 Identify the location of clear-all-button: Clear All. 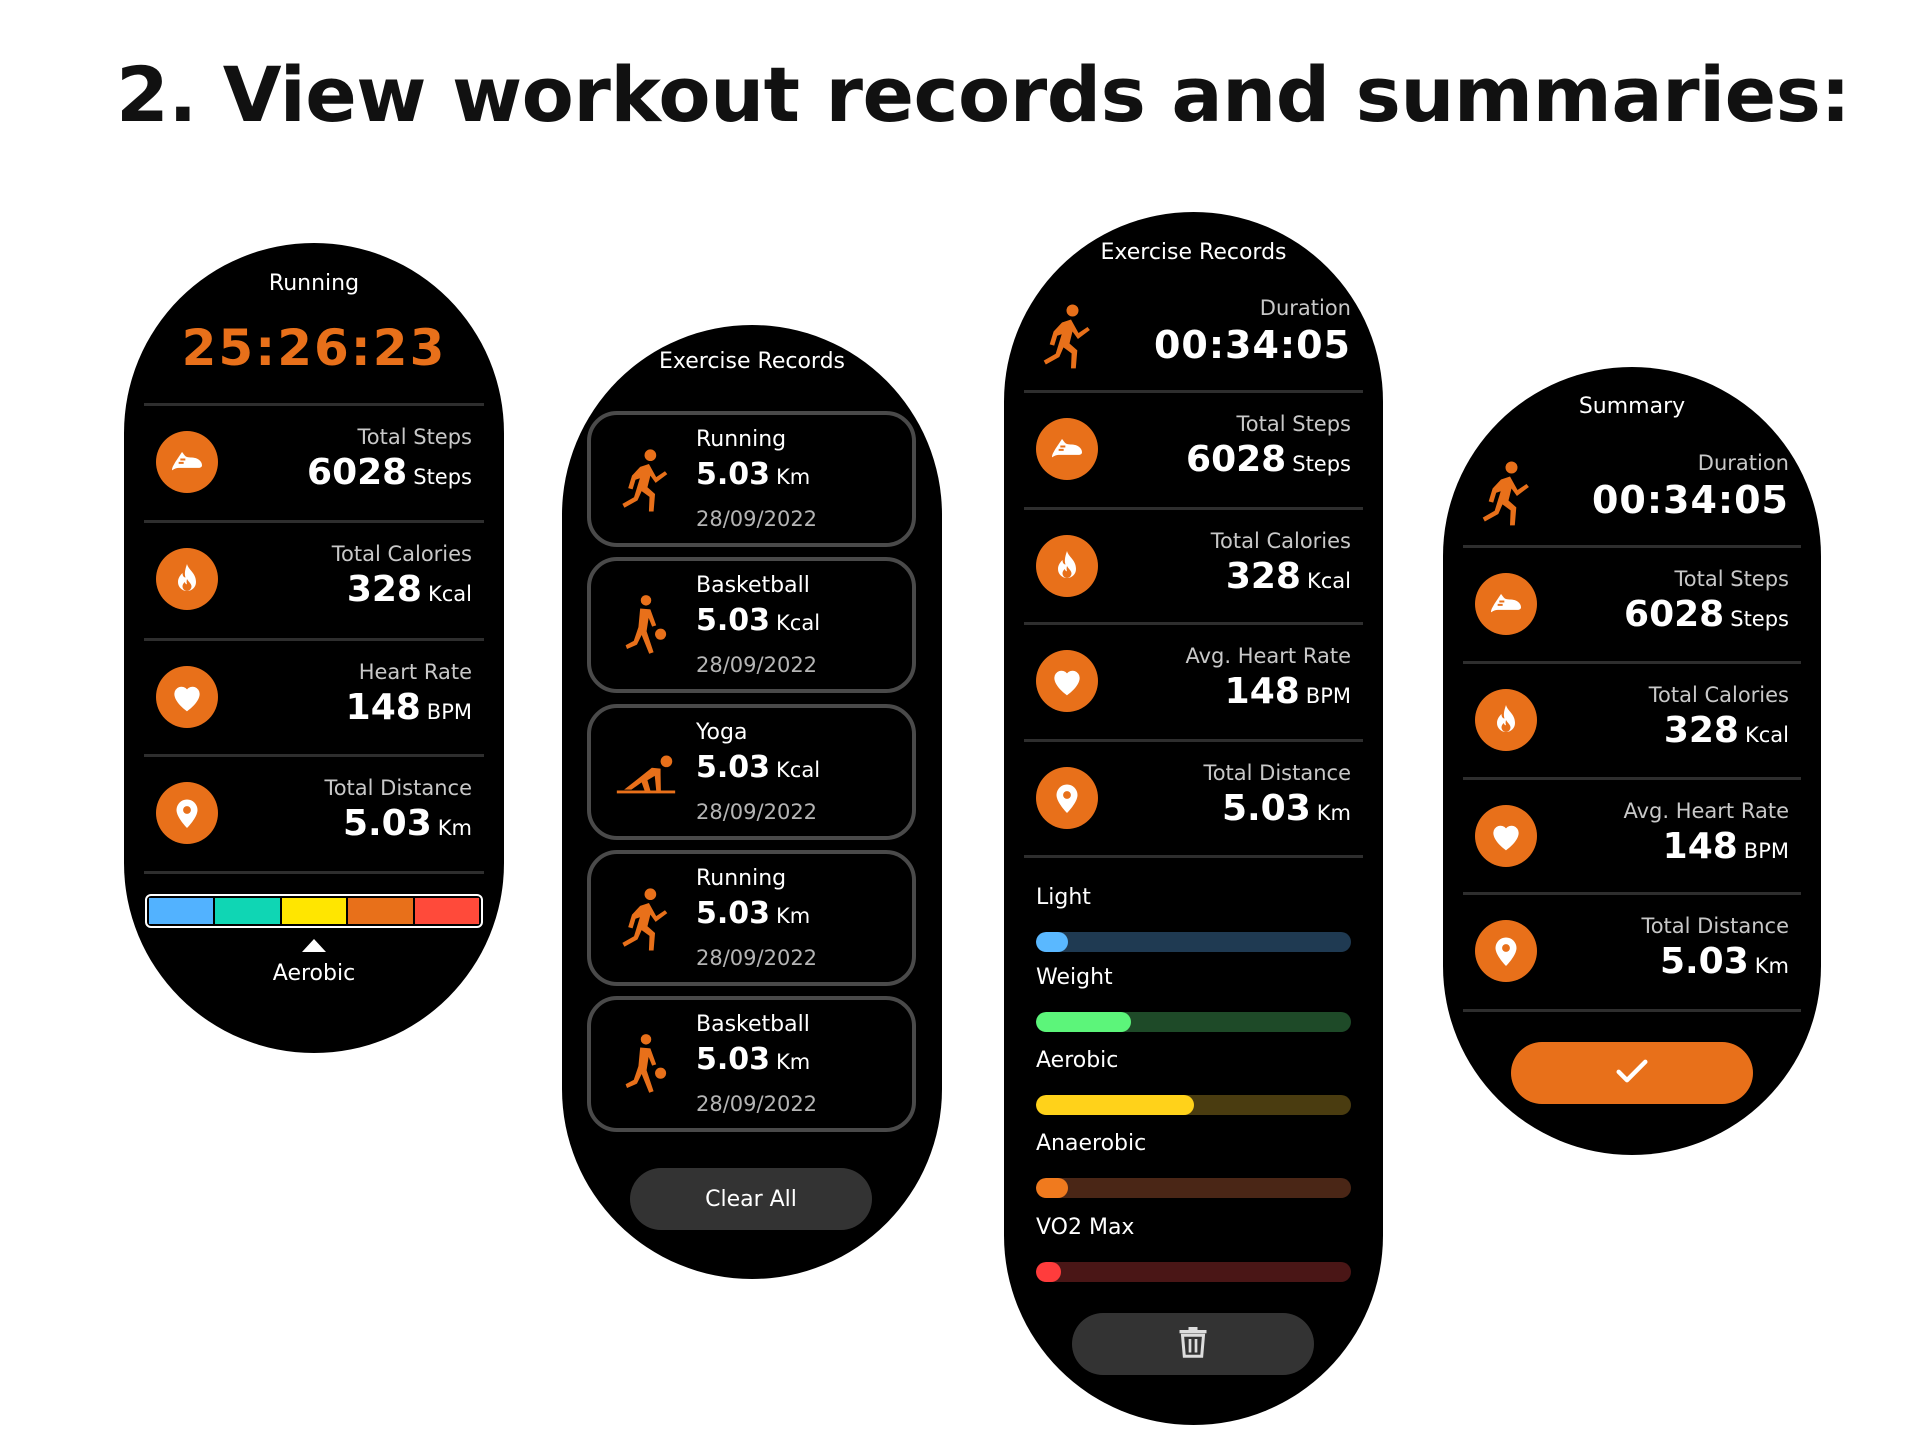
(751, 1199).